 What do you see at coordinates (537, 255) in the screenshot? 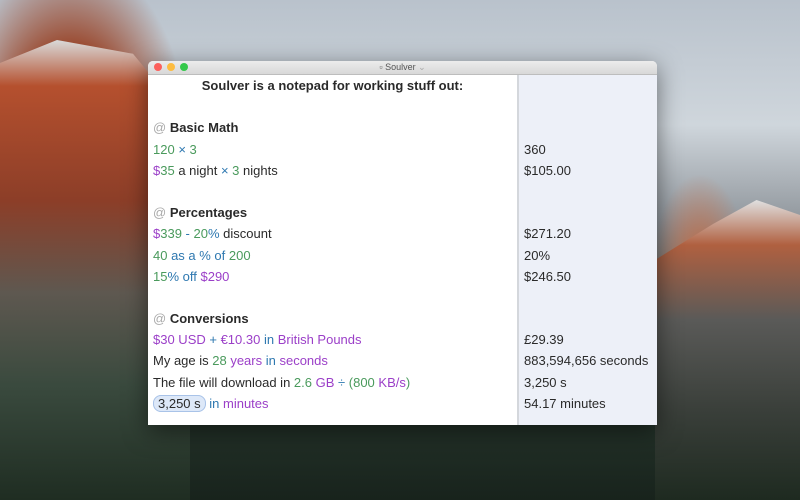
I see `result-value: 20%` at bounding box center [537, 255].